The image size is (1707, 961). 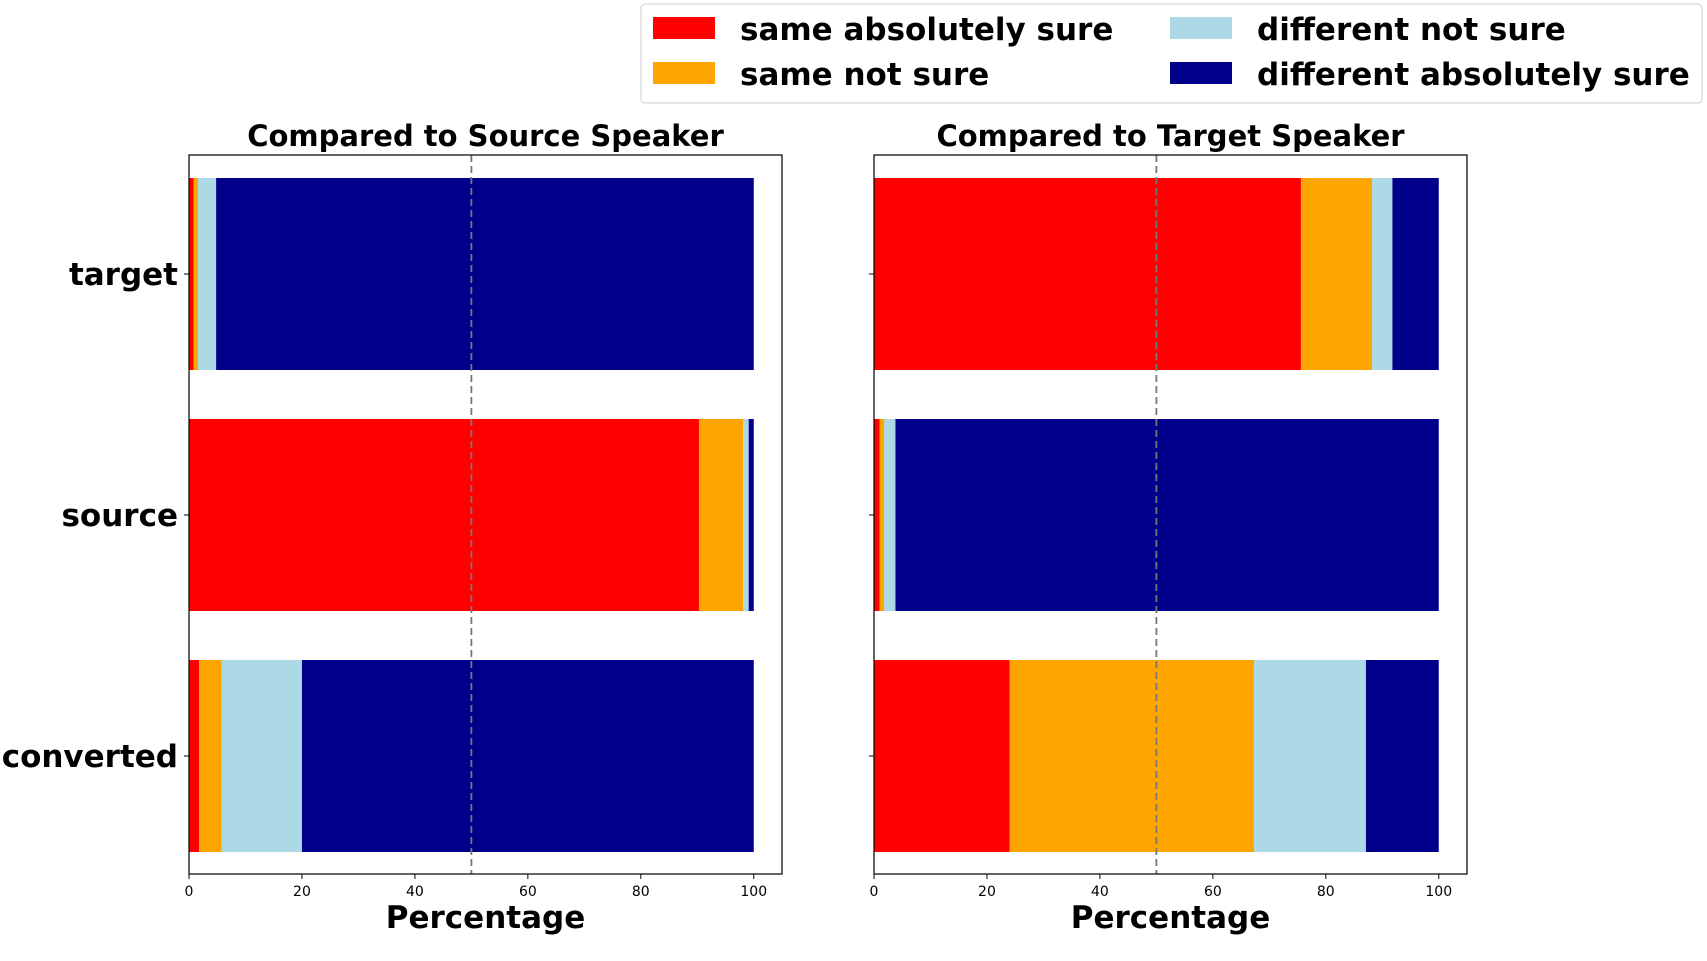 What do you see at coordinates (684, 28) in the screenshot?
I see `legend-swatch-same-absolutely-sure` at bounding box center [684, 28].